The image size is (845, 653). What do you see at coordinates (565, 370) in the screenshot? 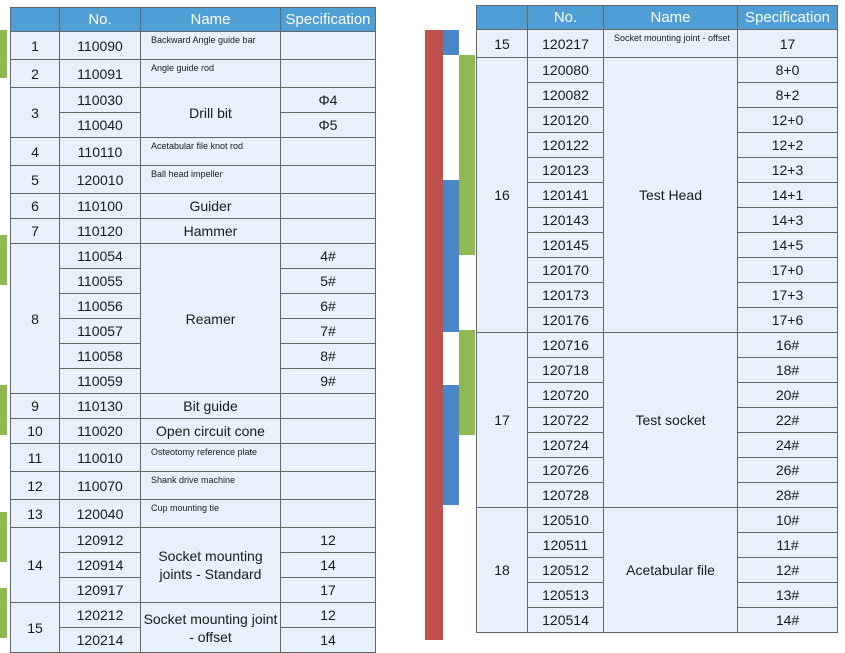
I see `item-number: 120718` at bounding box center [565, 370].